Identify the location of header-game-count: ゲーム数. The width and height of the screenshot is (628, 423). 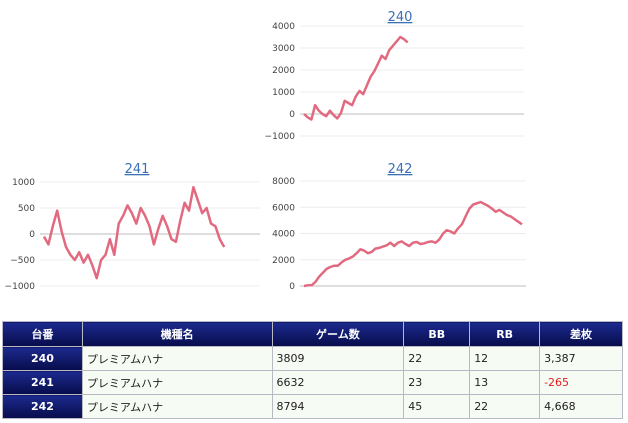
(338, 334).